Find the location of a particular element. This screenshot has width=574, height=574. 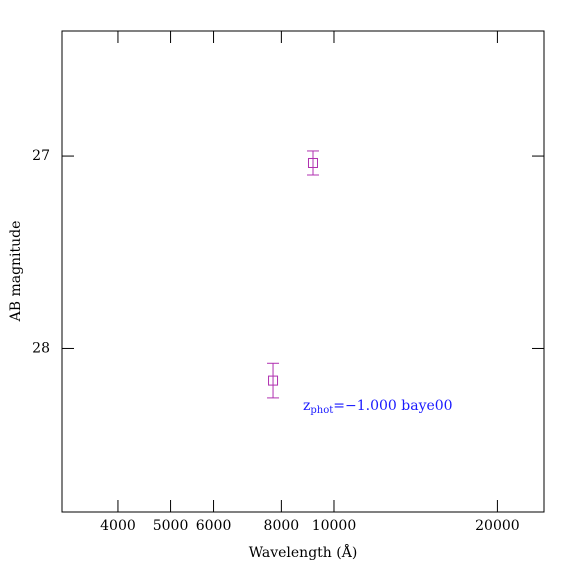

x-axis-label: Wavelength (Å) is located at coordinates (303, 552).